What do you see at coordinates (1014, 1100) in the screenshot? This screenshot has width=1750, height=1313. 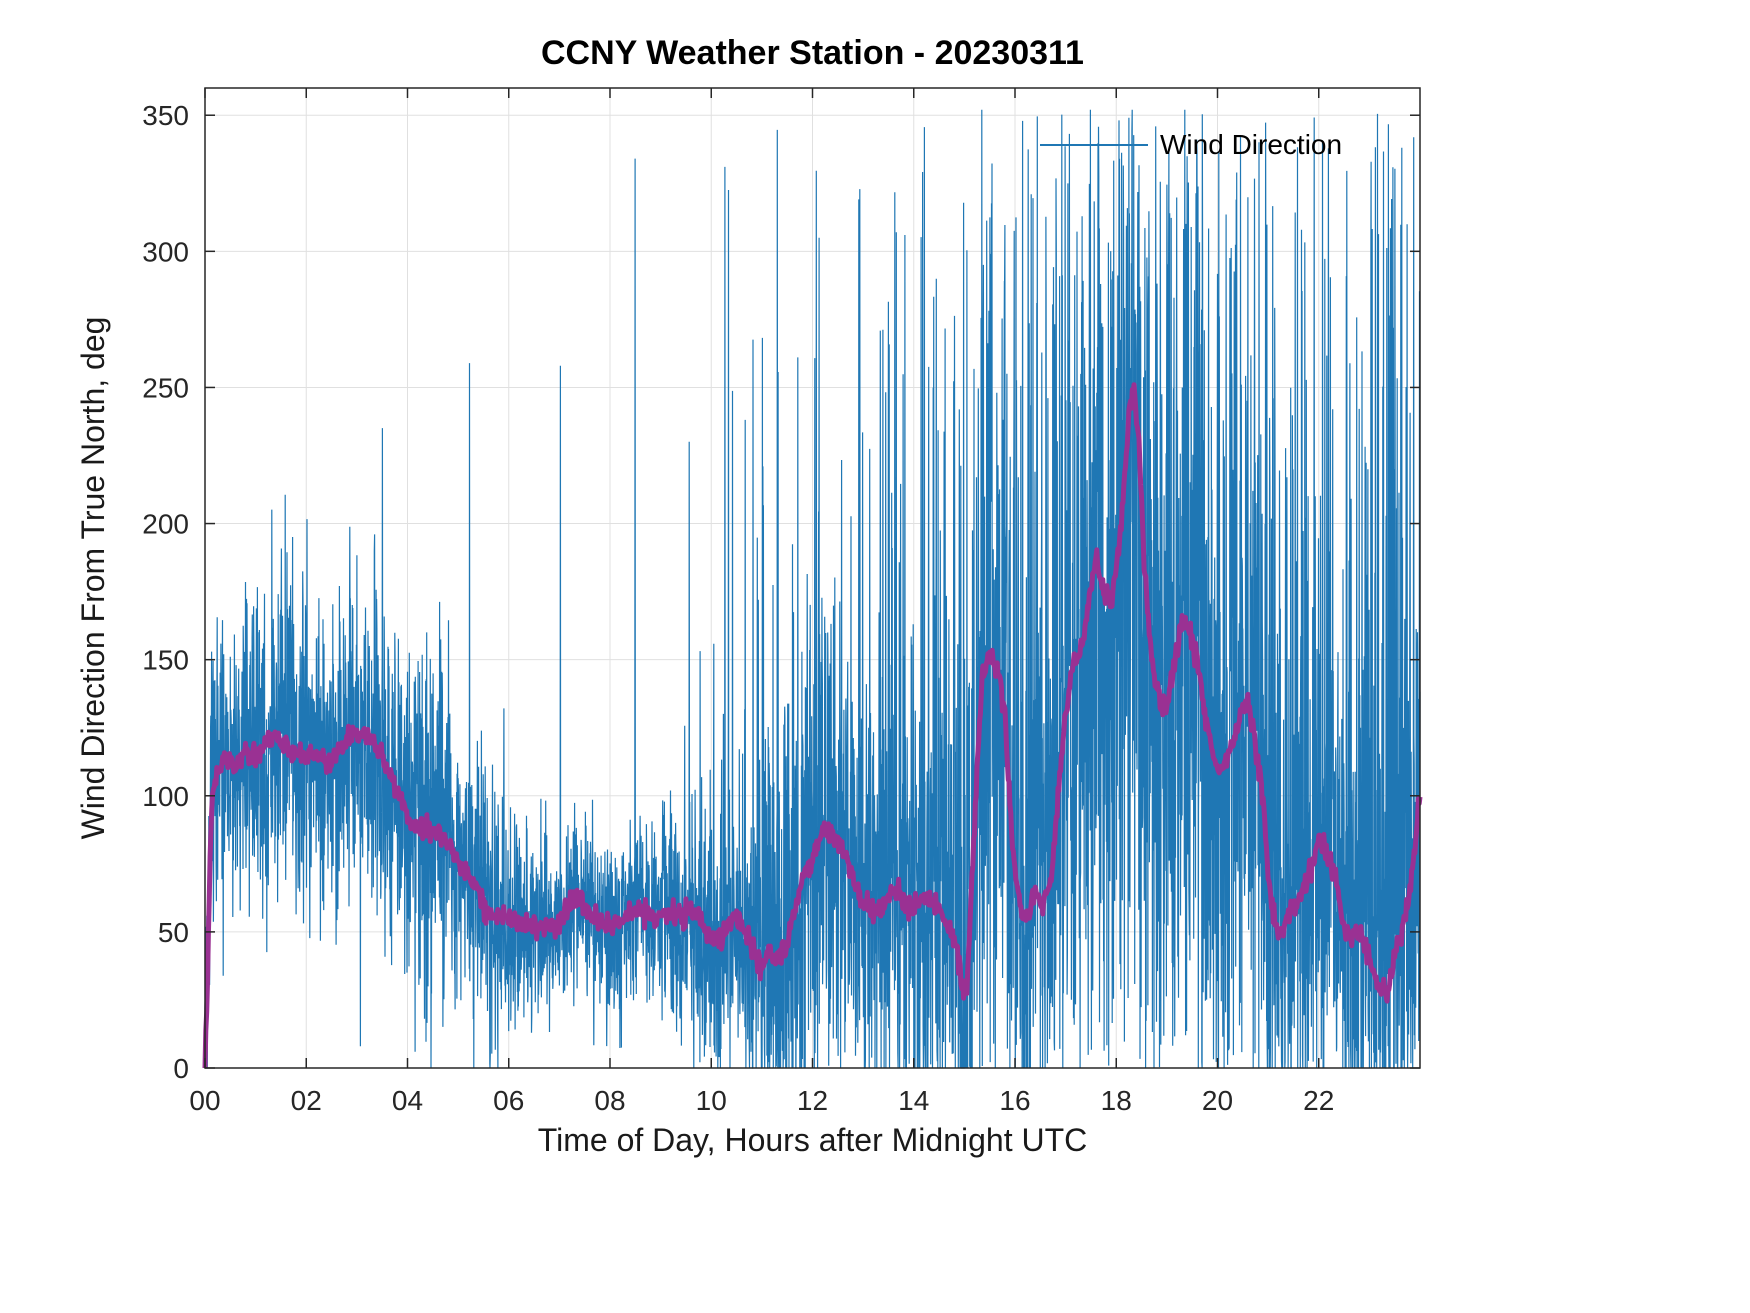 I see `x-tick-label: 16` at bounding box center [1014, 1100].